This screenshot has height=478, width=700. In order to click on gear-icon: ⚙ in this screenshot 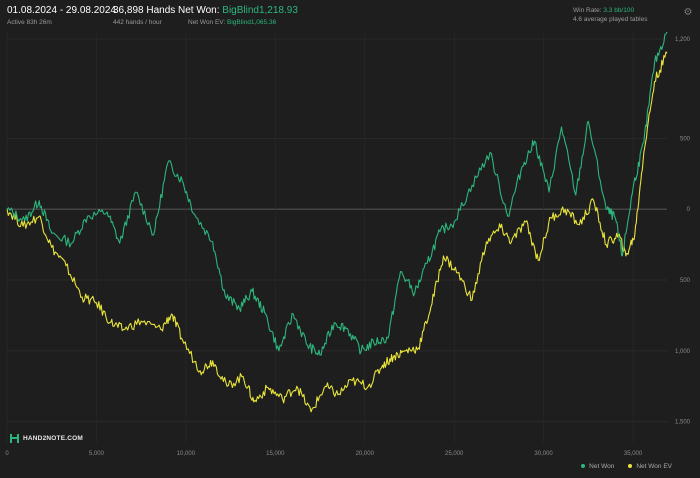, I will do `click(688, 12)`.